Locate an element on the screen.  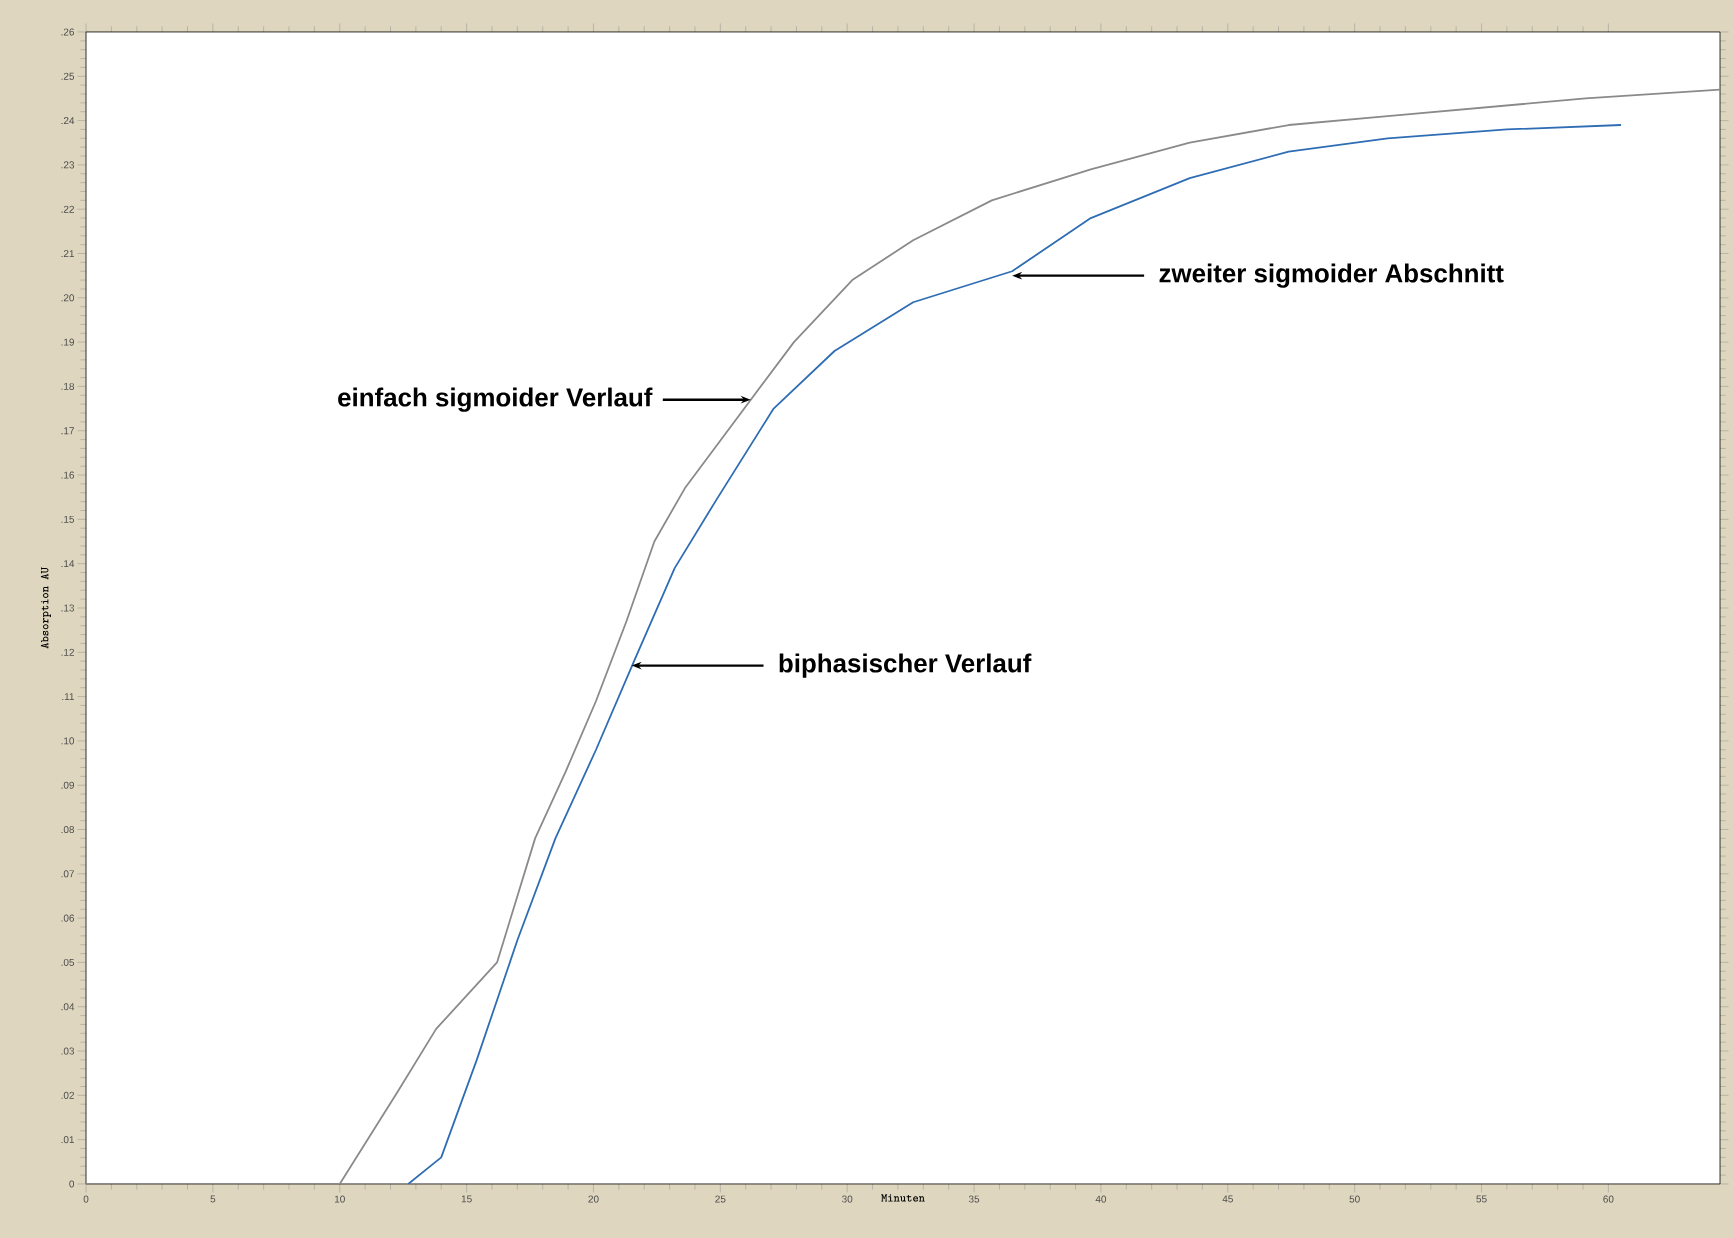
annotation: zweiter sigmoider Abschnitt is located at coordinates (1331, 275).